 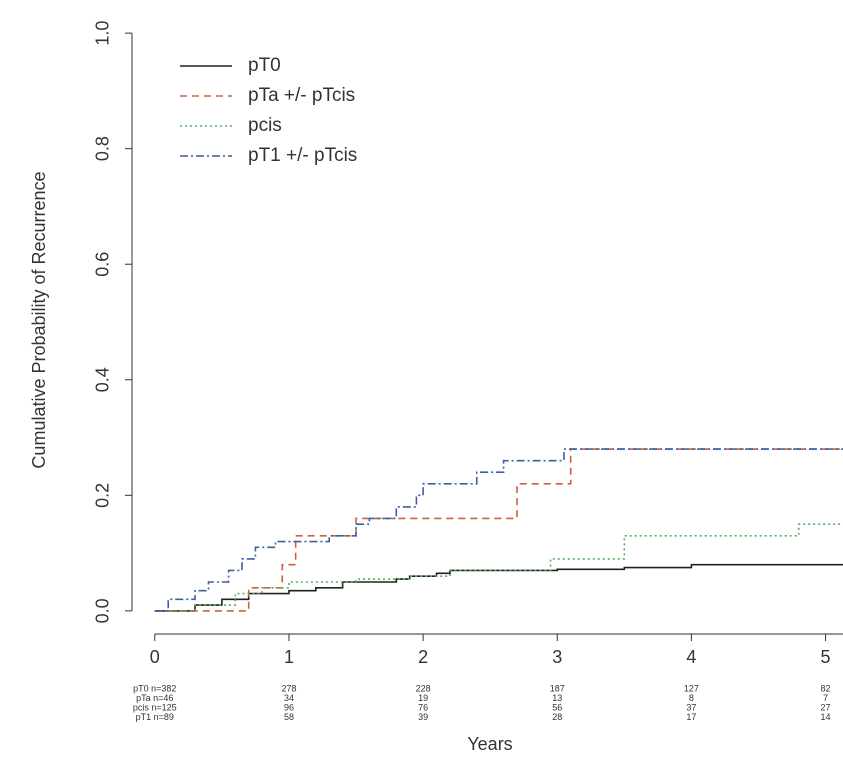 I want to click on x-tick-label: 3, so click(x=557, y=657).